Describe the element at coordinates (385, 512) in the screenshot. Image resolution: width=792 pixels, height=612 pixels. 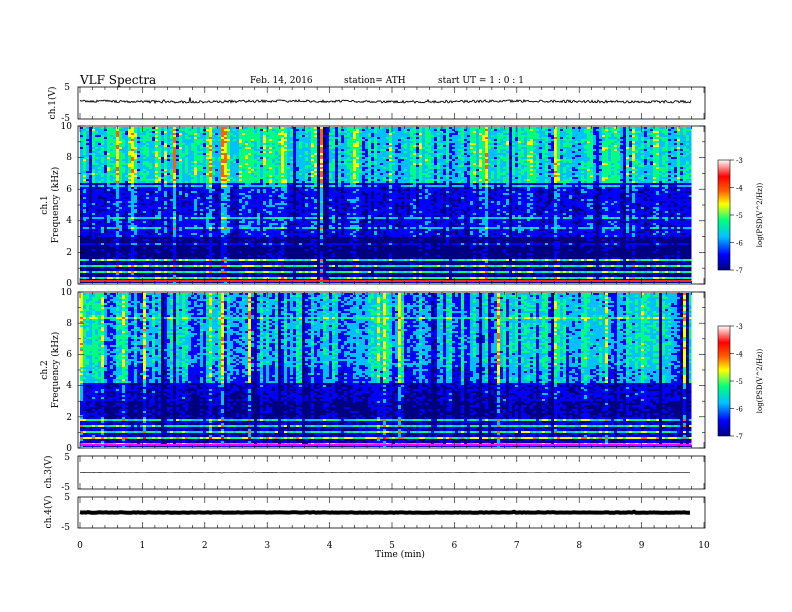
I see `ch4-voltage-trace` at that location.